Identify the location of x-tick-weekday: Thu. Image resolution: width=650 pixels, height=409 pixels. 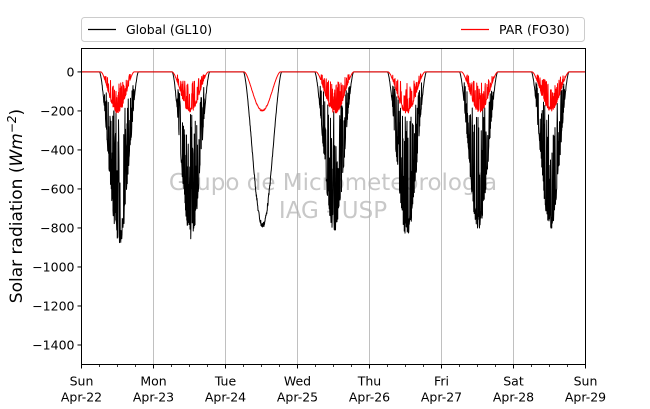
(369, 381).